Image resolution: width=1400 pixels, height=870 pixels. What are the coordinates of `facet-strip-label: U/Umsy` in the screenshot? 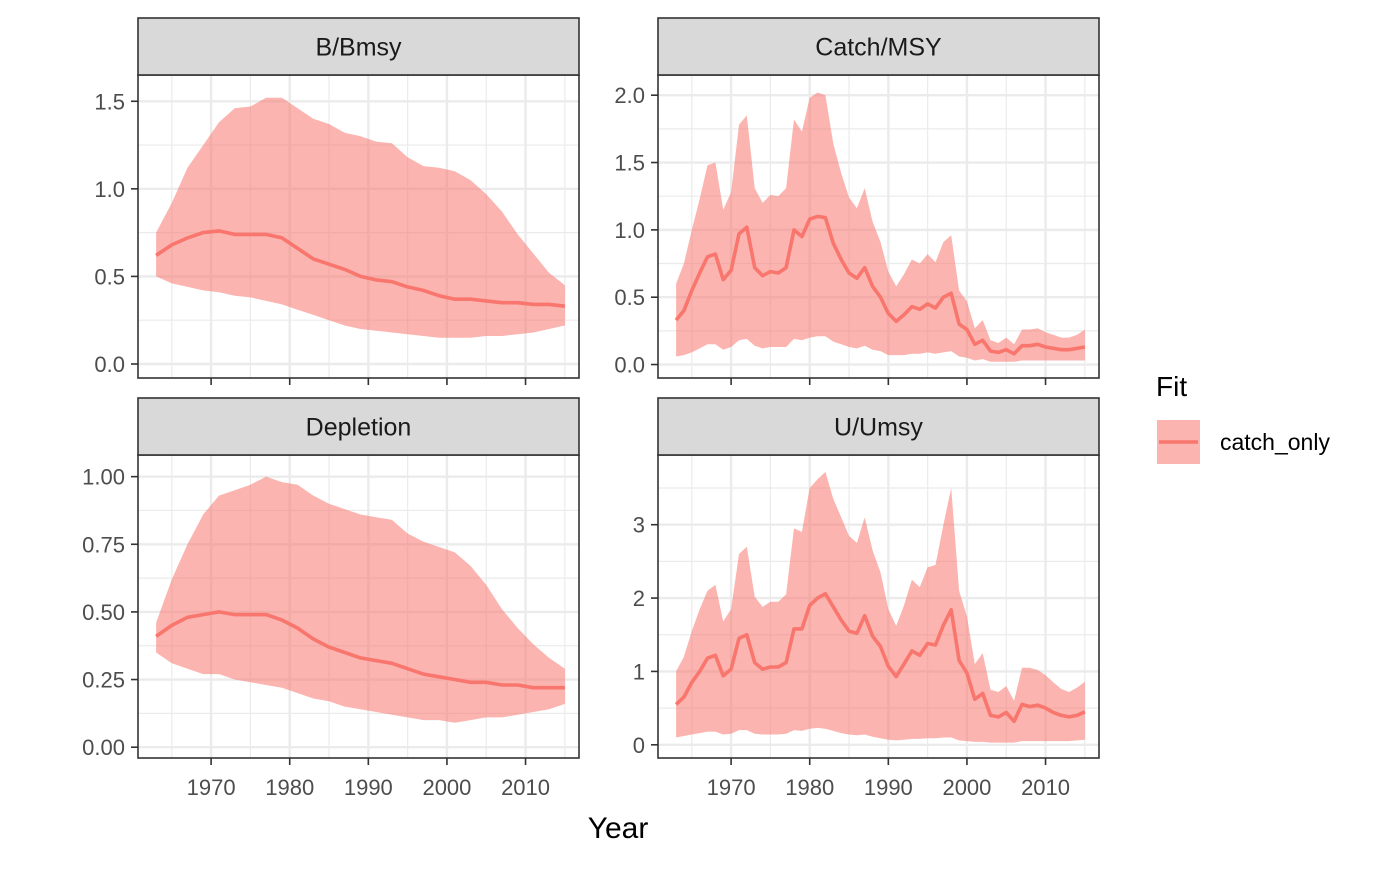 It's located at (878, 428).